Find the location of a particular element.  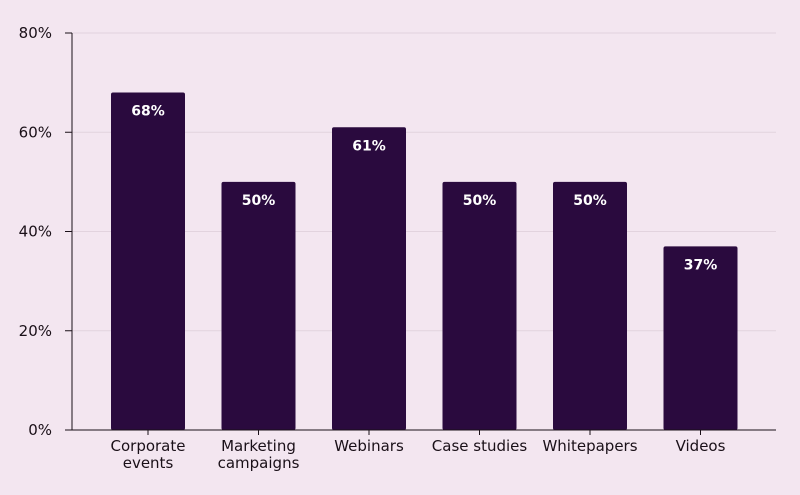

x-category-label-line: events is located at coordinates (148, 463).